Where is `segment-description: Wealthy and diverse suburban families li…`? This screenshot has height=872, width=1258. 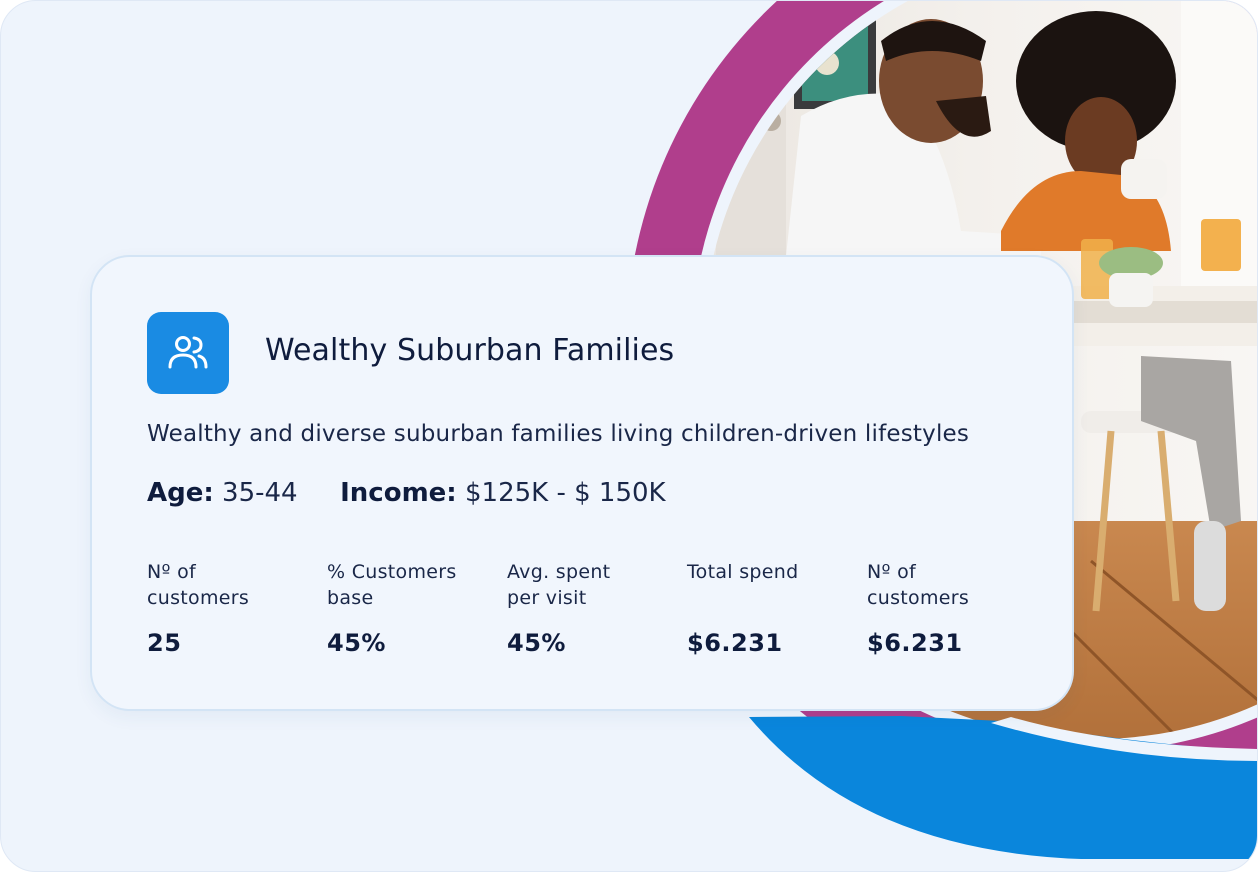
segment-description: Wealthy and diverse suburban families li… is located at coordinates (558, 434).